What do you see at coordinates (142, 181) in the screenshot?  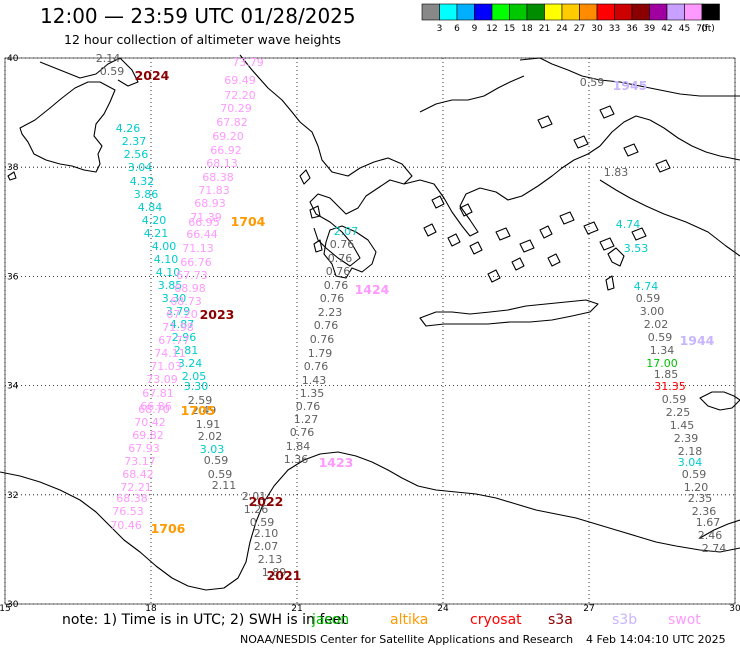 I see `wave-height-value: 4.32` at bounding box center [142, 181].